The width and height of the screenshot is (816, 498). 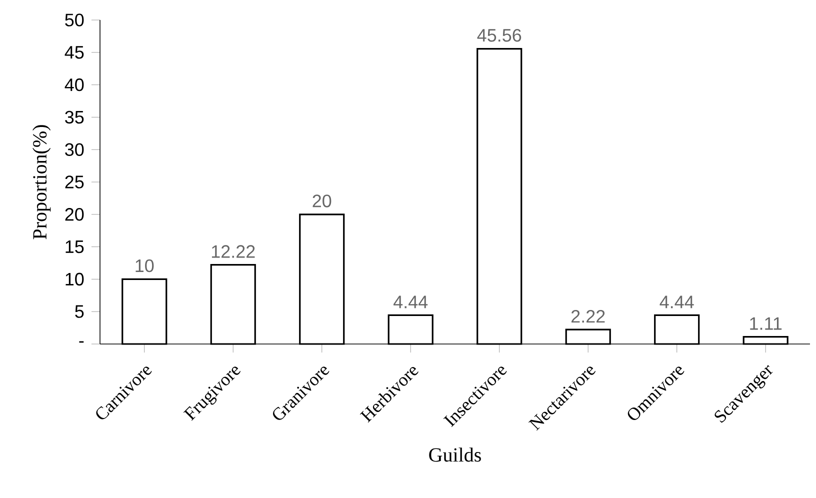 What do you see at coordinates (75, 279) in the screenshot?
I see `y-tick-label: 10` at bounding box center [75, 279].